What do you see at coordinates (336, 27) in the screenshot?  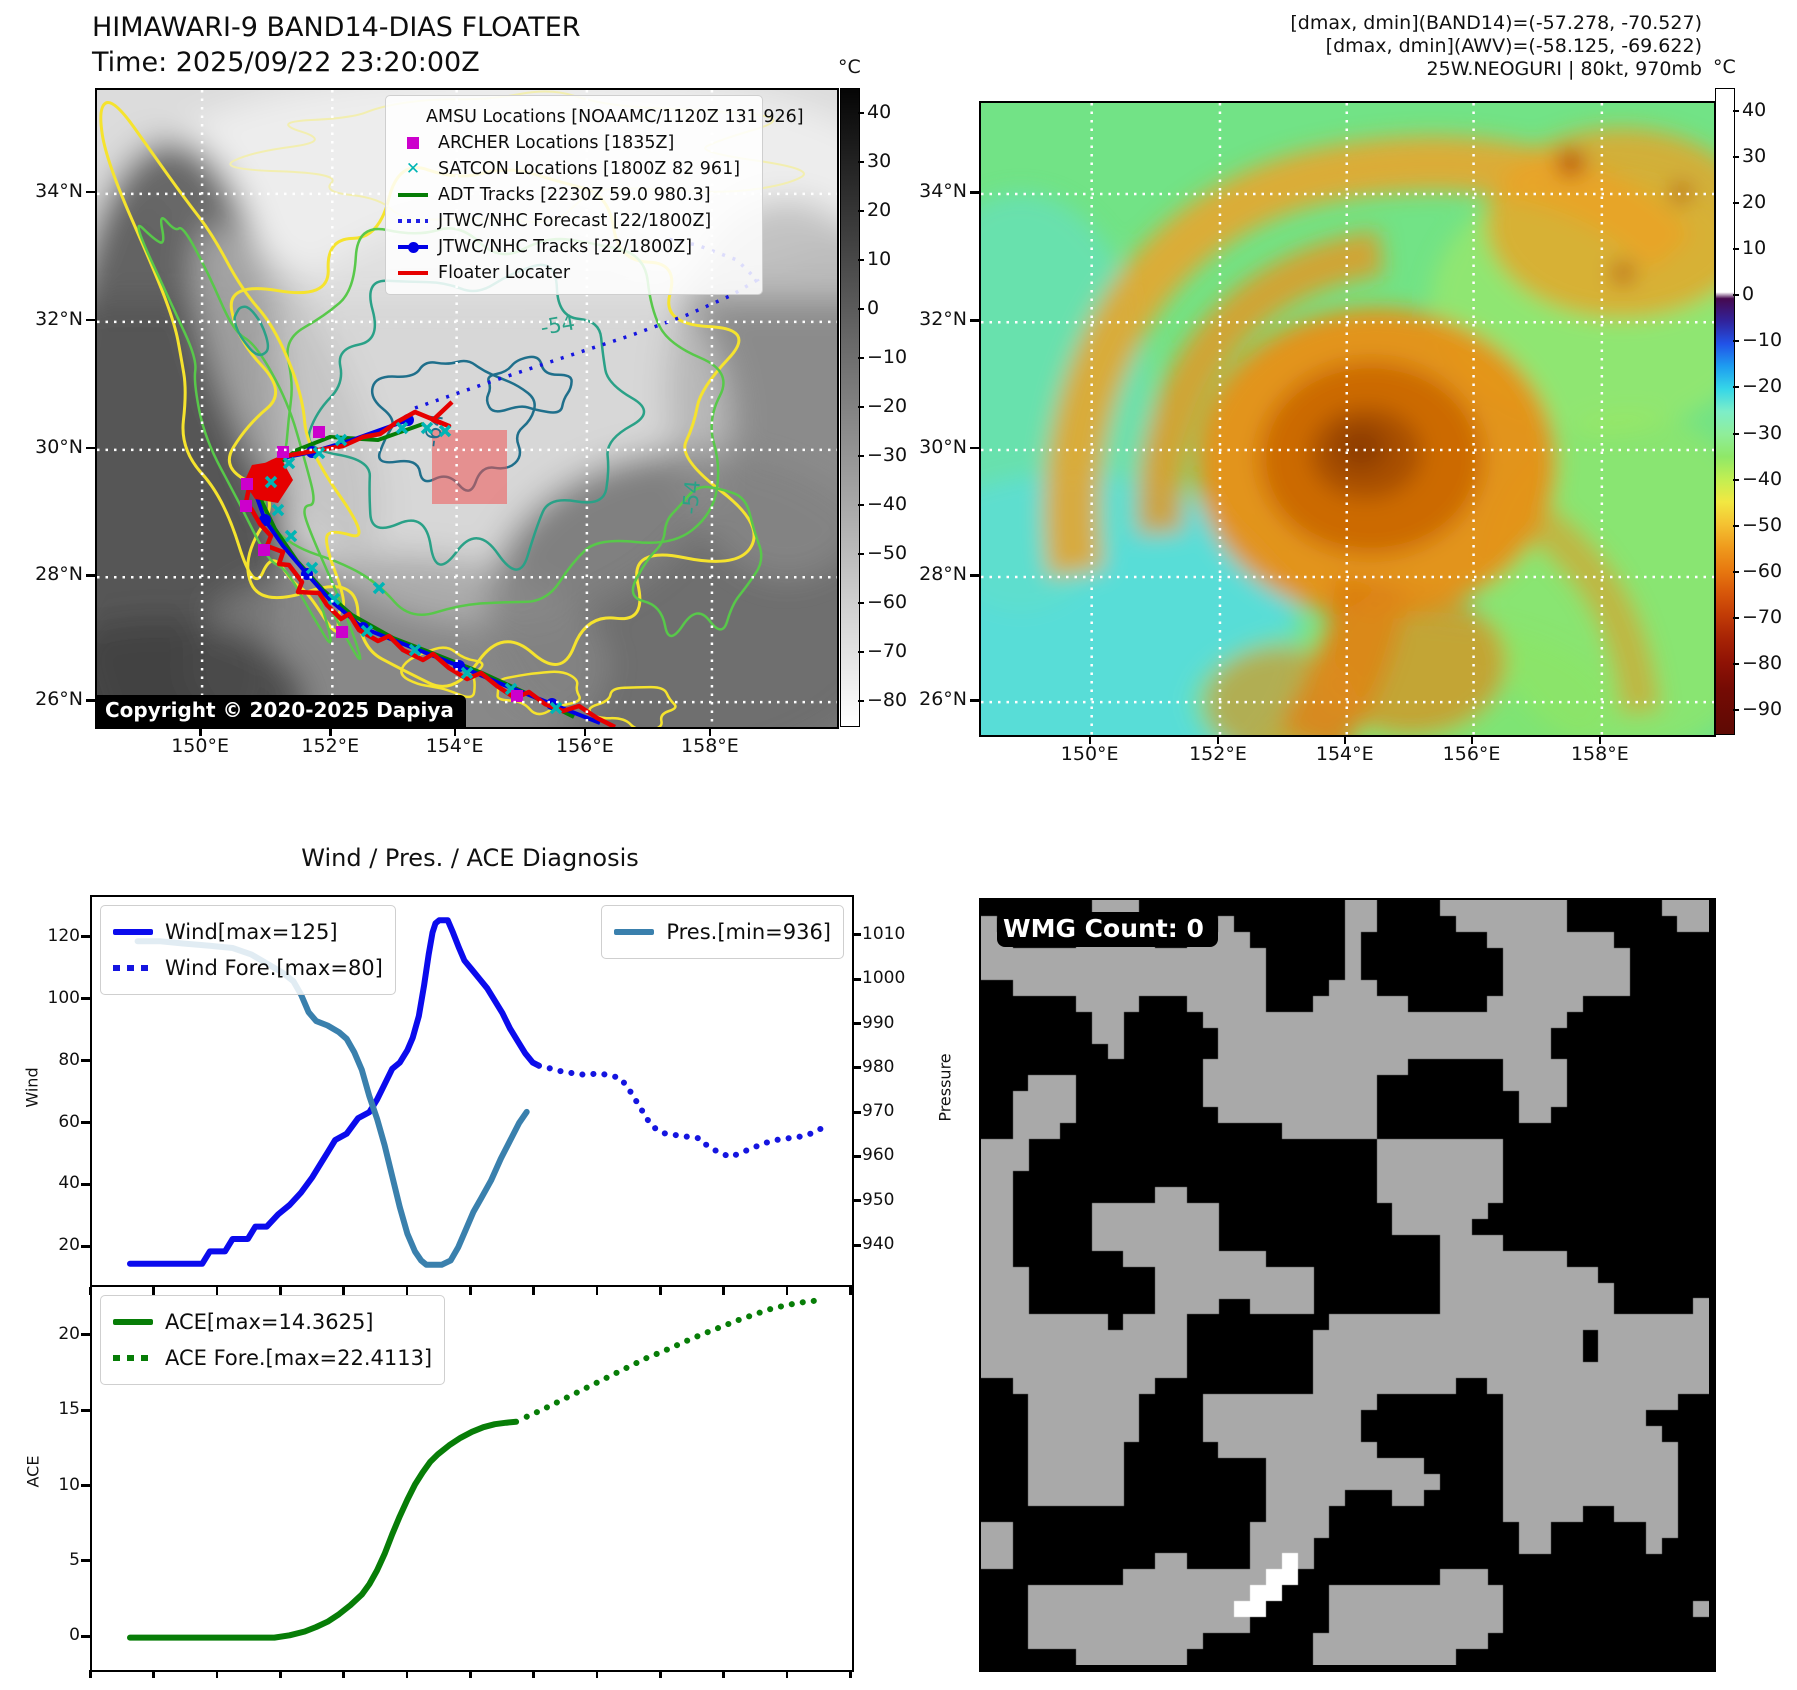 I see `page-title: HIMAWARI-9 BAND14-DIAS FLOATER` at bounding box center [336, 27].